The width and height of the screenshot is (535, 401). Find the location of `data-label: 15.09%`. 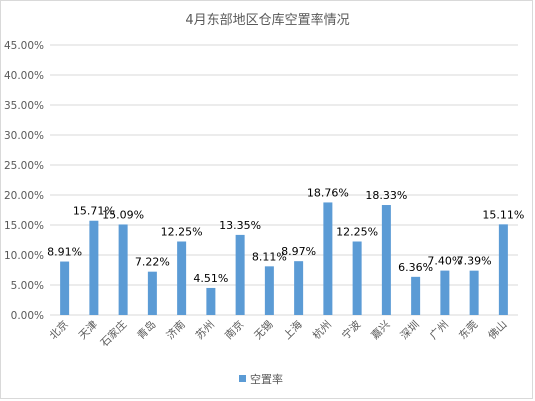

data-label: 15.09% is located at coordinates (123, 214).